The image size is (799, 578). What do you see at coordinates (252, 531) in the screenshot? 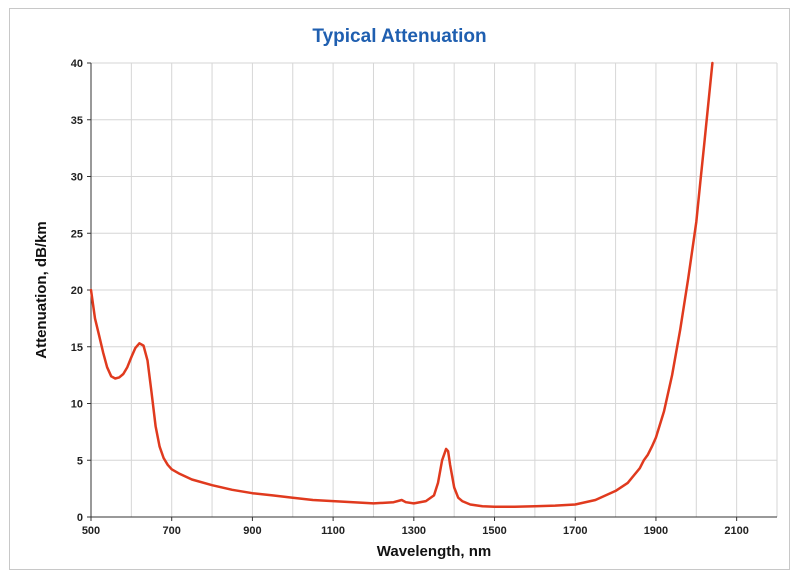
I see `x-tick-label: 900` at bounding box center [252, 531].